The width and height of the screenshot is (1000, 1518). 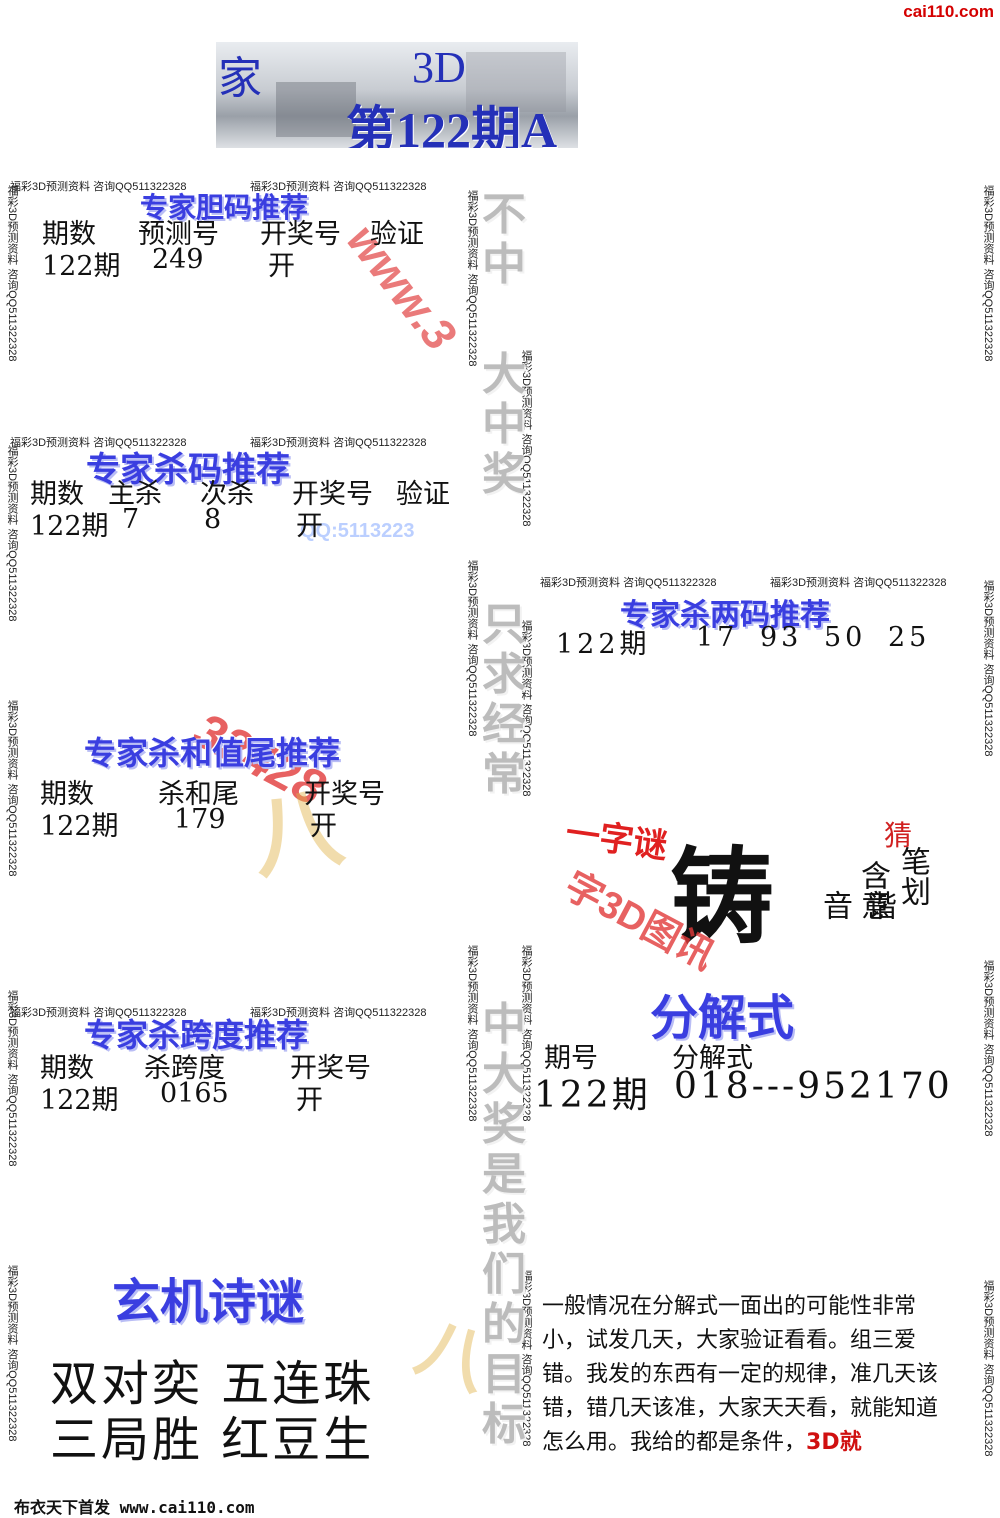 I want to click on riddle-hint-homophone: 谐音, so click(x=856, y=905).